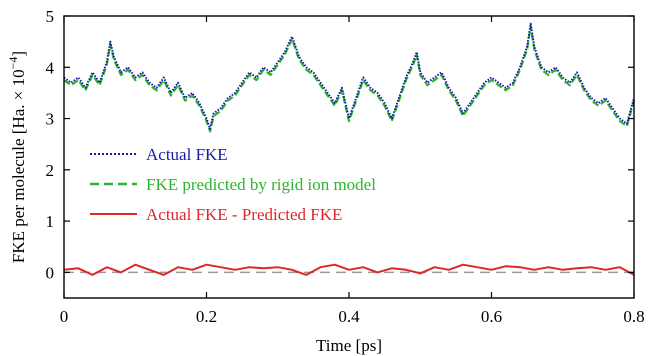 This screenshot has height=356, width=648. Describe the element at coordinates (187, 154) in the screenshot. I see `legend-label-actual-fke: Actual FKE` at that location.